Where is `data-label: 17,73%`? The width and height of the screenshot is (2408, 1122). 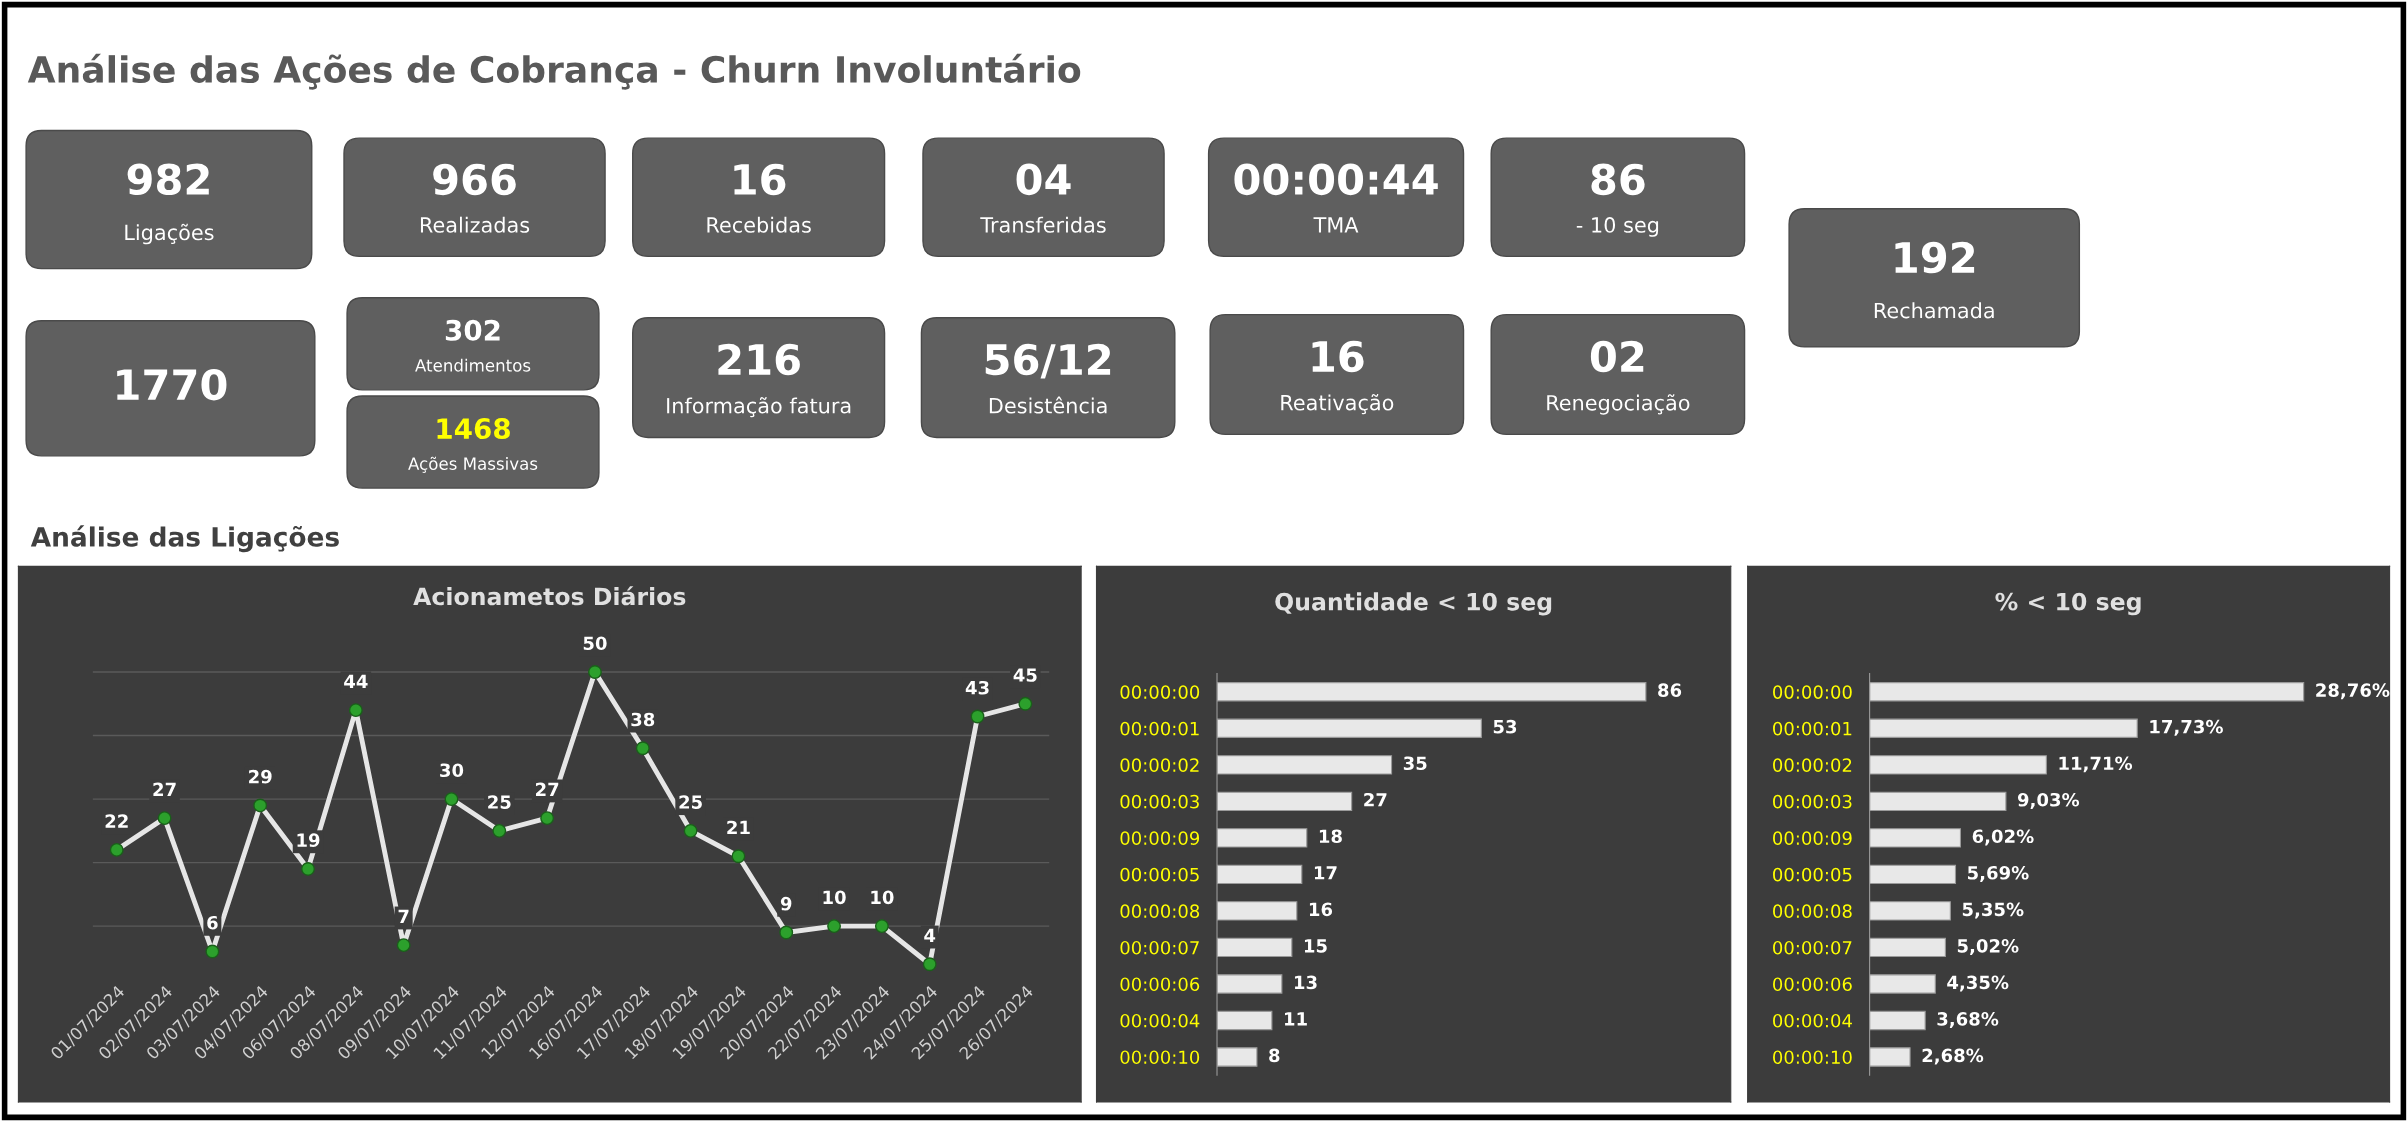 data-label: 17,73% is located at coordinates (2186, 727).